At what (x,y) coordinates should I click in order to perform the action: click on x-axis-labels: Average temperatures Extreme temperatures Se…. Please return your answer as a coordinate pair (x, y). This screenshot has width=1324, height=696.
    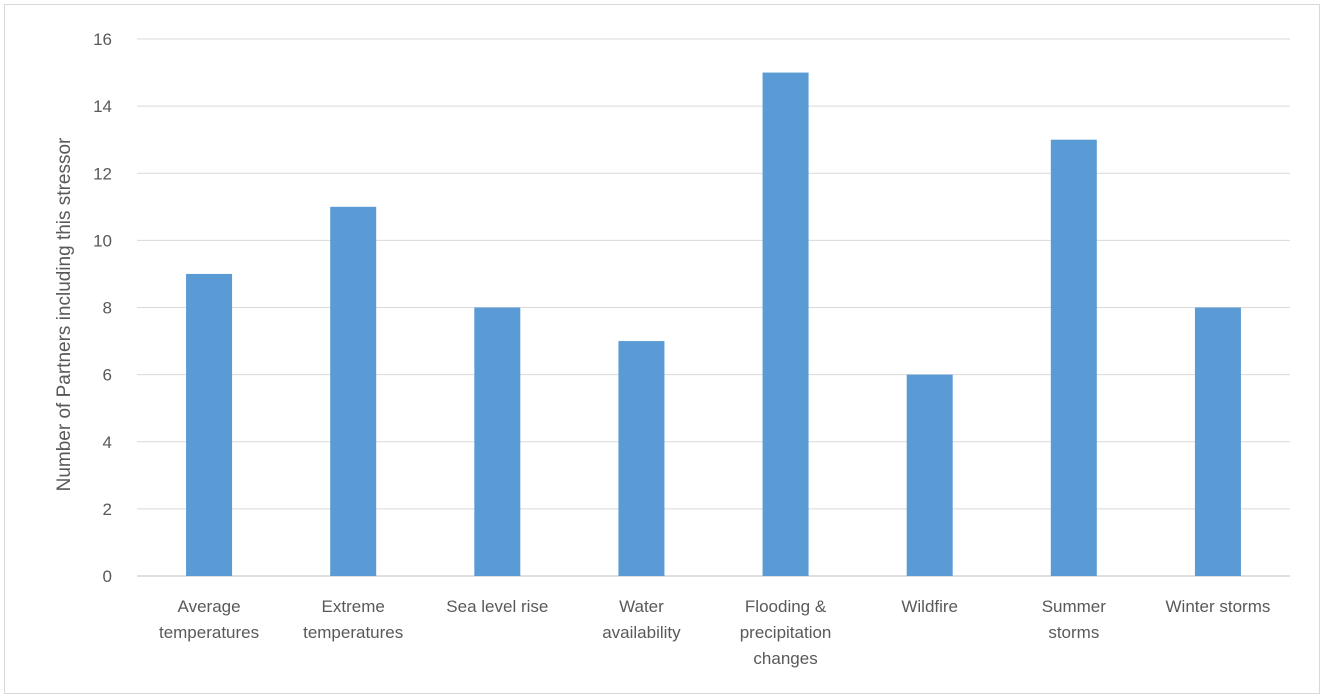
    Looking at the image, I should click on (714, 632).